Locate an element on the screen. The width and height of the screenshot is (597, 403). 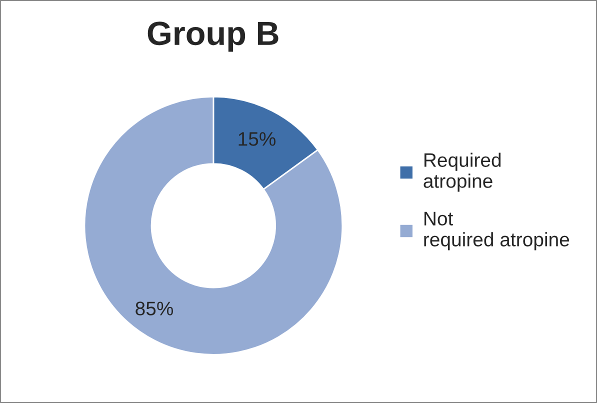
chart-title: Group B is located at coordinates (213, 37).